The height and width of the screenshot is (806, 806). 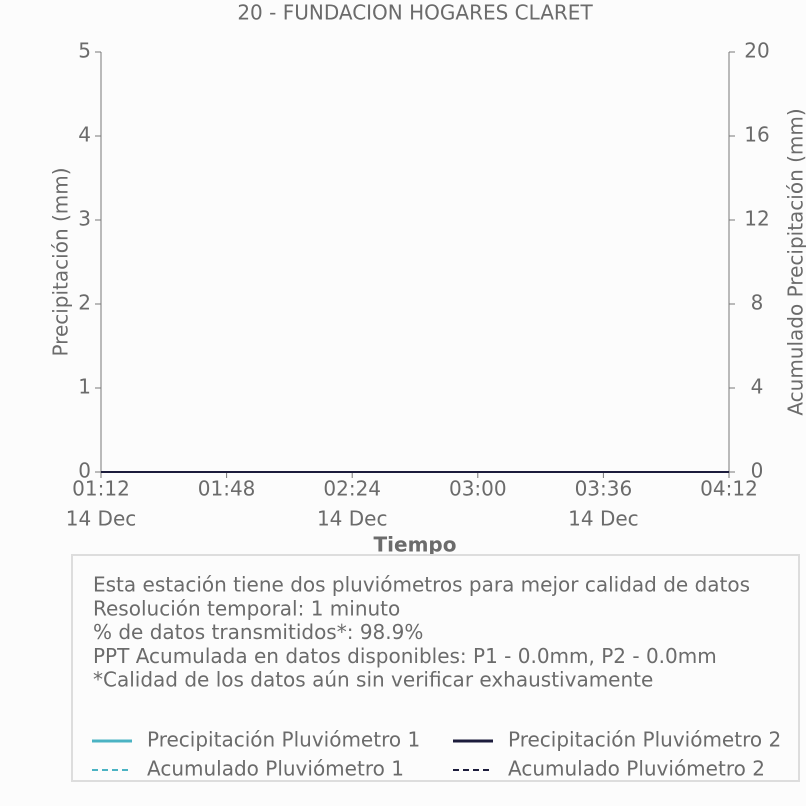 What do you see at coordinates (729, 489) in the screenshot?
I see `x-tick-label: 04:12` at bounding box center [729, 489].